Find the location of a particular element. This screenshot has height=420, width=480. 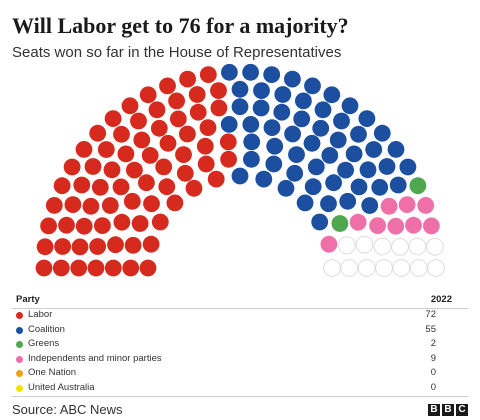

chart-title: Will Labor get to 76 for a majority? is located at coordinates (180, 25).